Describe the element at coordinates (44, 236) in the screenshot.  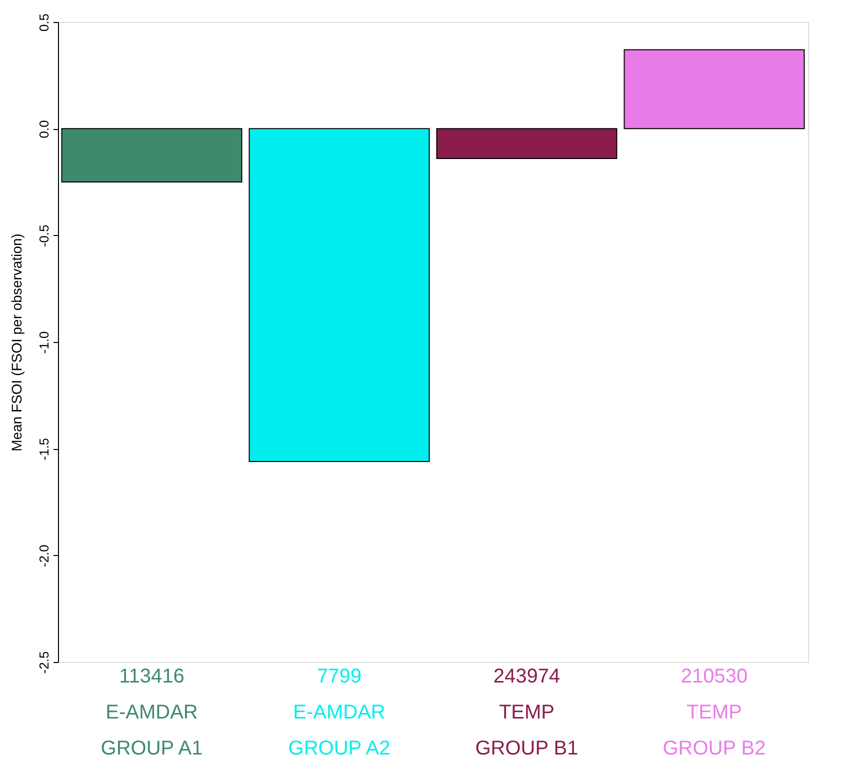
I see `y-tick-label: -0.5` at that location.